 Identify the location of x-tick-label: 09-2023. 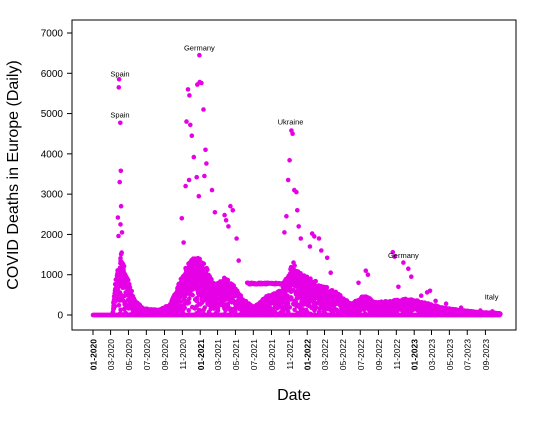
(486, 354).